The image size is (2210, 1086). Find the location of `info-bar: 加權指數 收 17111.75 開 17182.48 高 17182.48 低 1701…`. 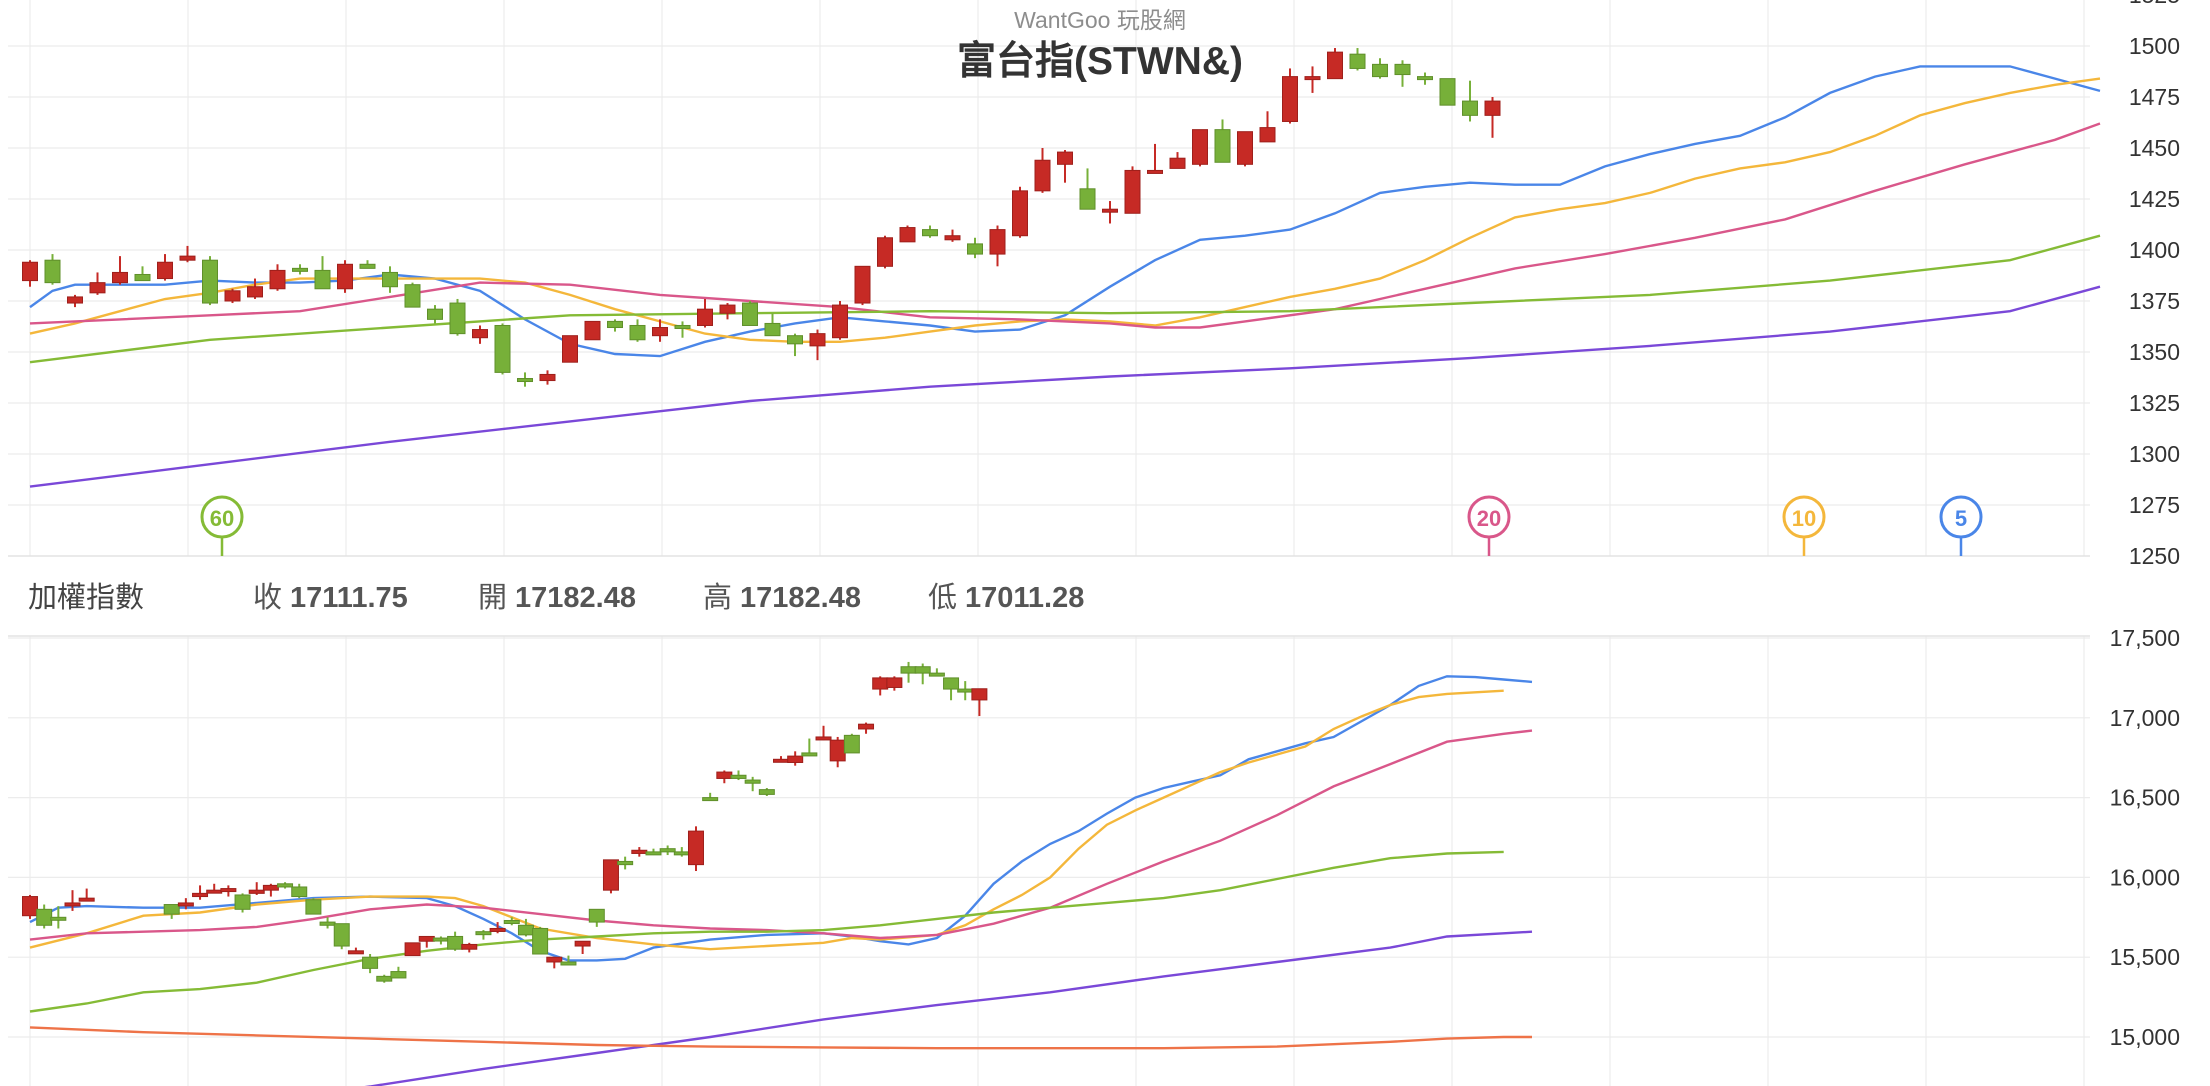

info-bar: 加權指數 收 17111.75 開 17182.48 高 17182.48 低 1701… is located at coordinates (590, 595).